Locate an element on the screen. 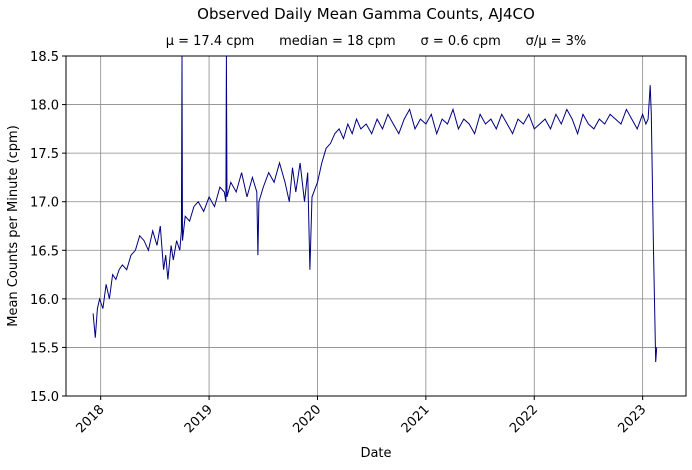 This screenshot has width=692, height=470. x-tick-label: 2019 is located at coordinates (199, 419).